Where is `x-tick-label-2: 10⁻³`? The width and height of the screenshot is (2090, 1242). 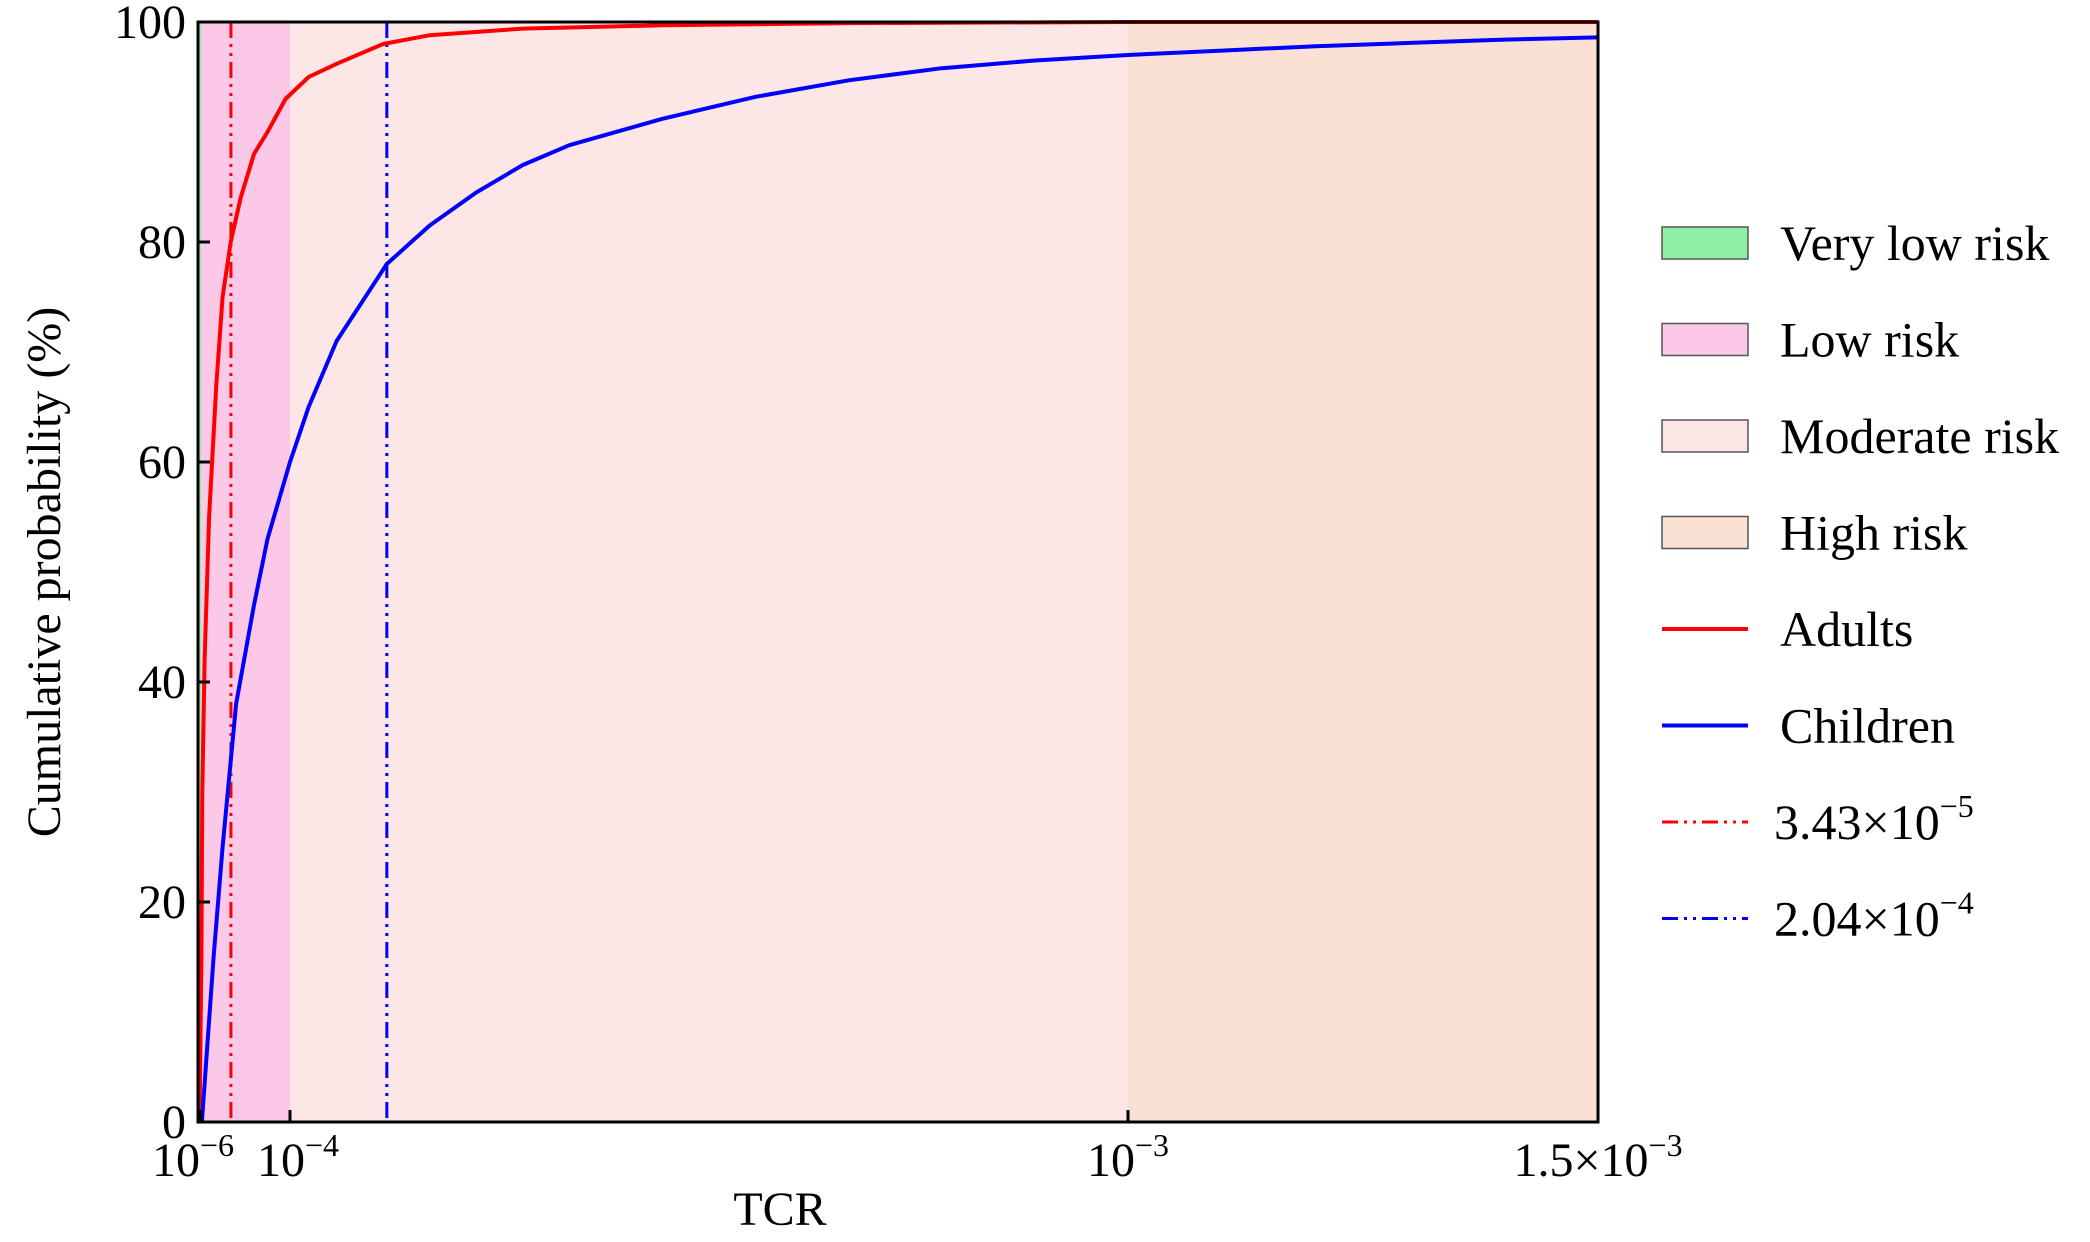 x-tick-label-2: 10⁻³ is located at coordinates (1128, 1157).